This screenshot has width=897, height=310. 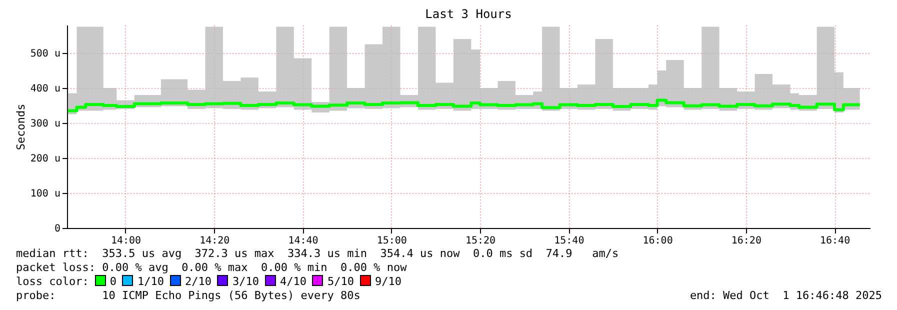 What do you see at coordinates (215, 241) in the screenshot?
I see `x-tick-label: 14:20` at bounding box center [215, 241].